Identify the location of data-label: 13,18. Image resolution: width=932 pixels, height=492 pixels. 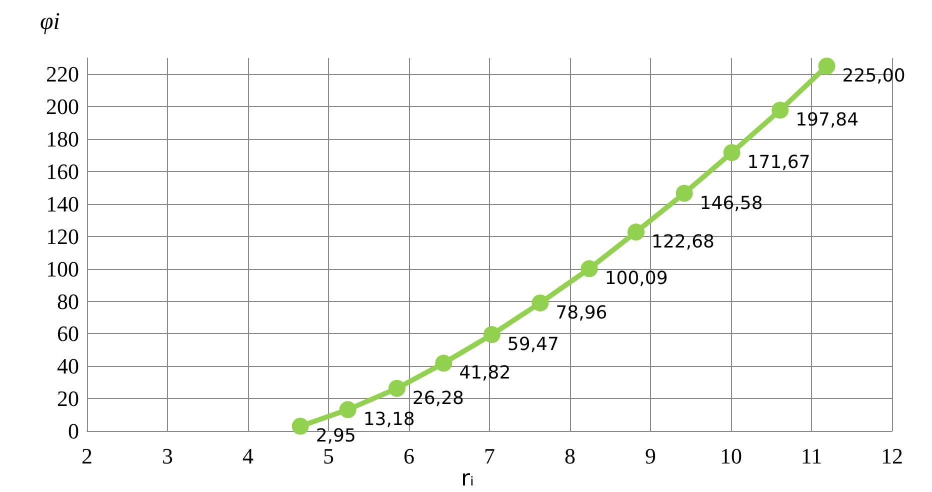
(389, 419).